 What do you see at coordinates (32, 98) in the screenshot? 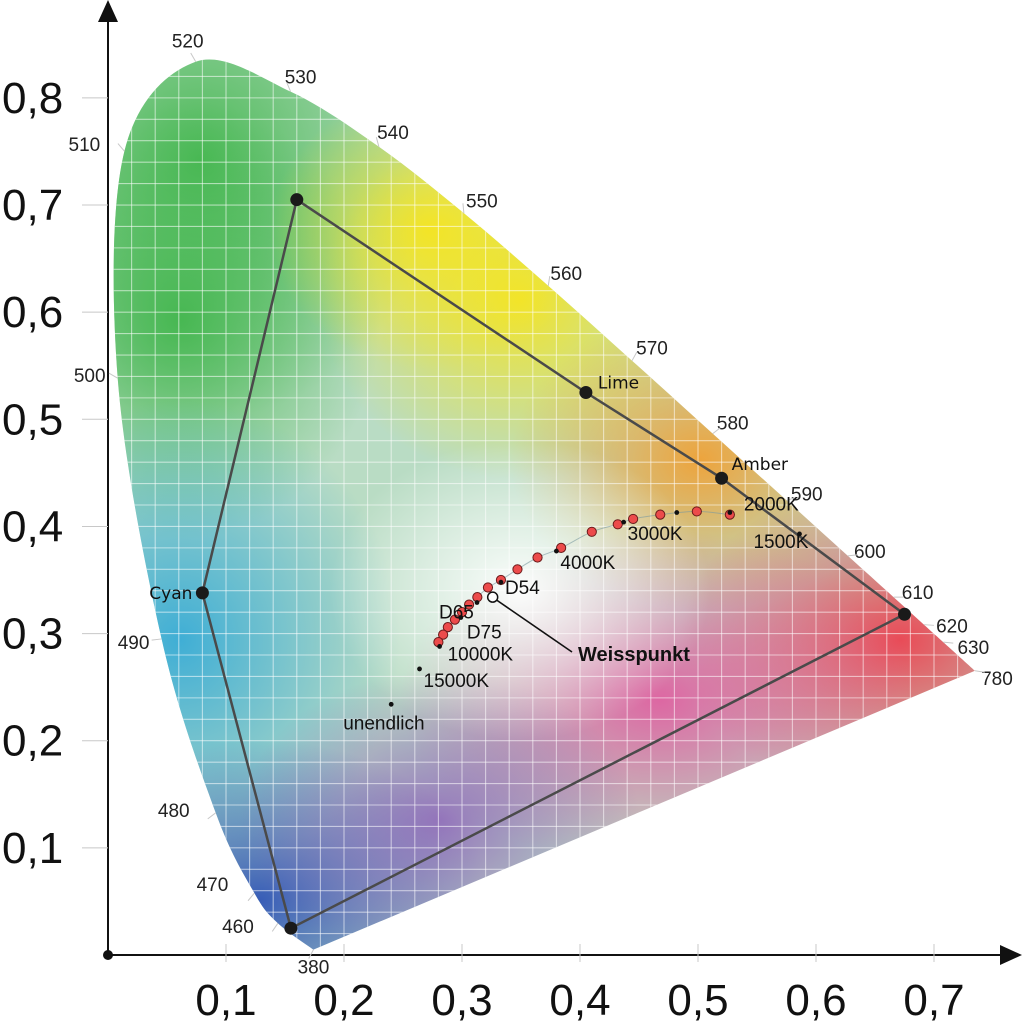
I see `y-tick-label: 0,8` at bounding box center [32, 98].